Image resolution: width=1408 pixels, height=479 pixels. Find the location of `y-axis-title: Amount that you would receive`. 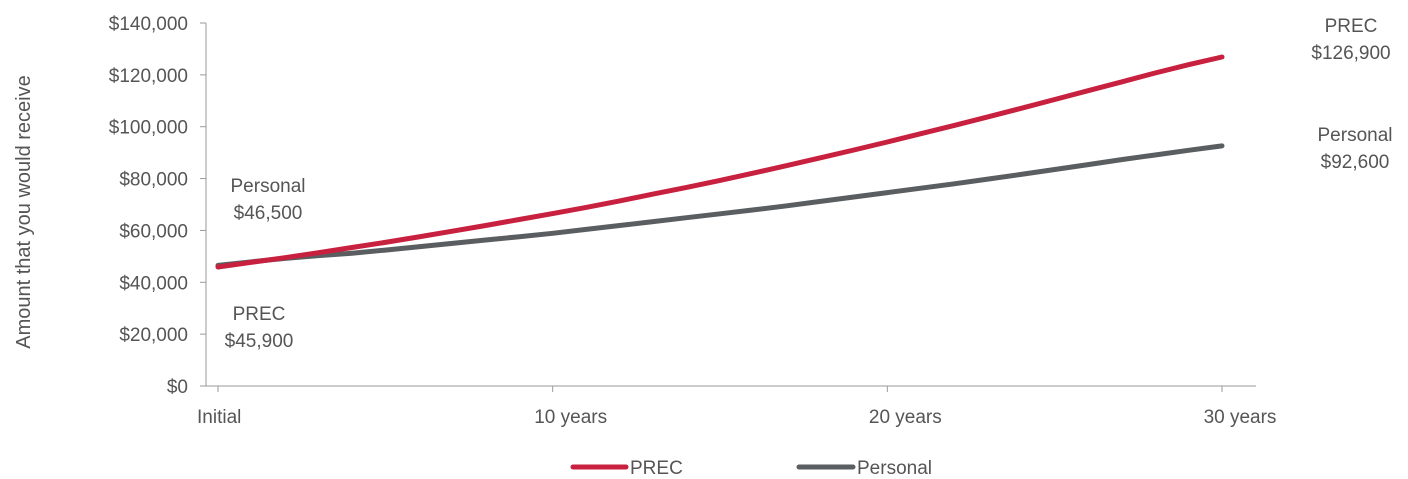

y-axis-title: Amount that you would receive is located at coordinates (24, 212).